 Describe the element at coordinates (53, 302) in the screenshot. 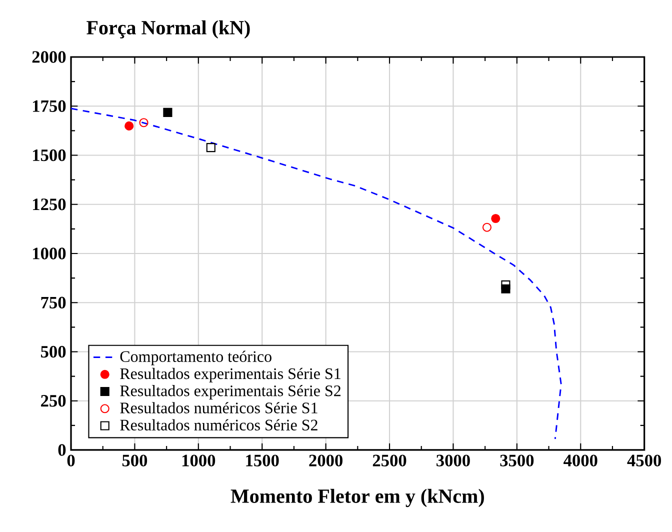

I see `y-tick-label: 750` at that location.